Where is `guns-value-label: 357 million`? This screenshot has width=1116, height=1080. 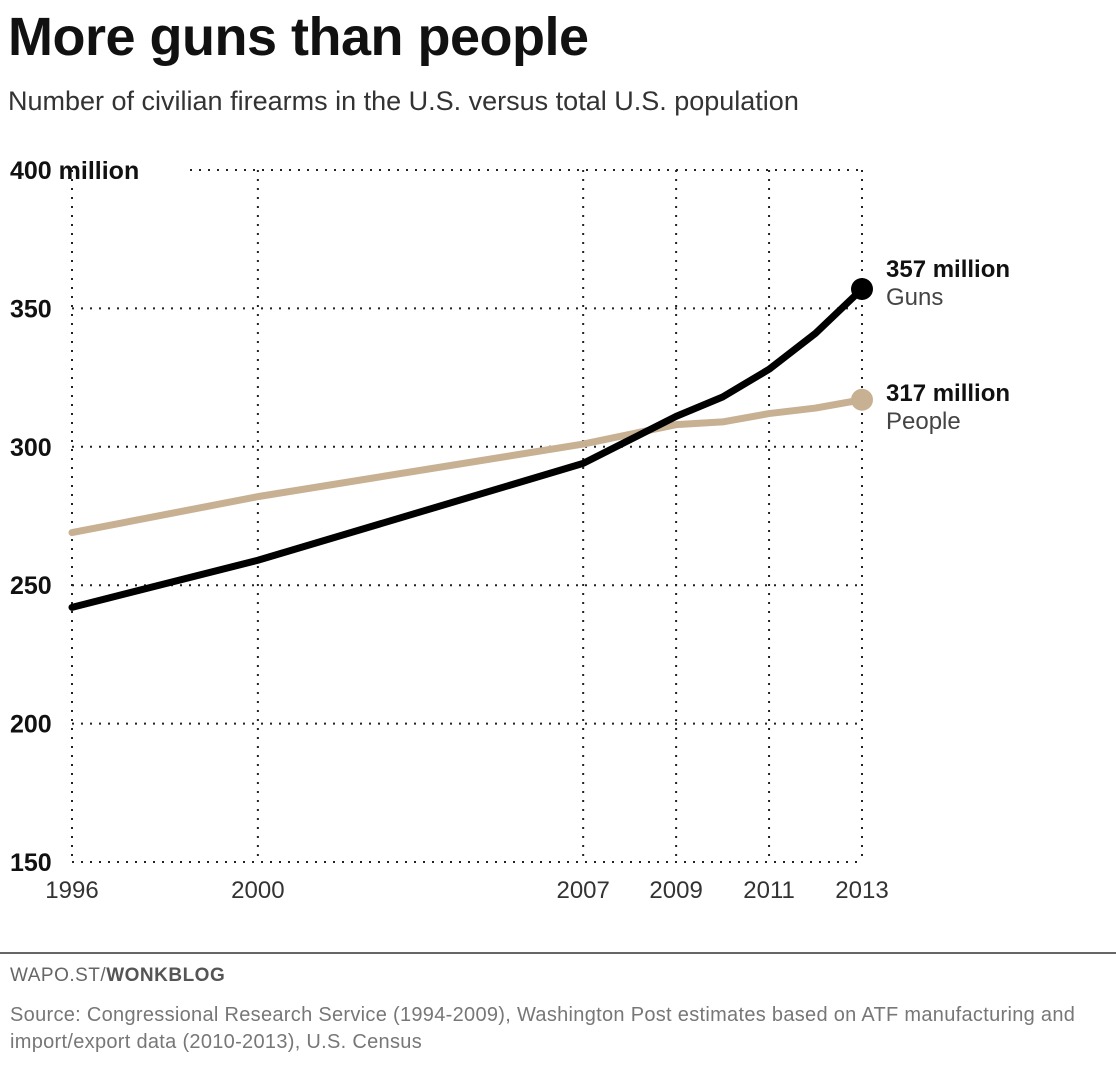 guns-value-label: 357 million is located at coordinates (948, 269).